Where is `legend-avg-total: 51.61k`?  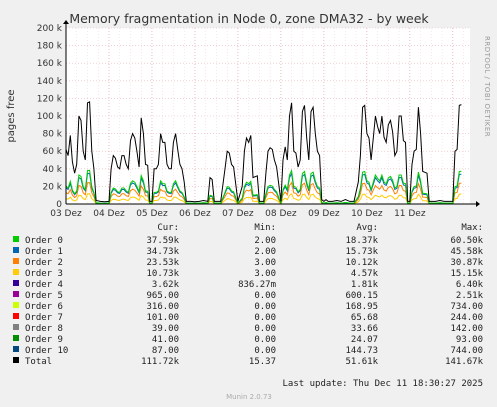
legend-avg-total: 51.61k is located at coordinates (361, 362).